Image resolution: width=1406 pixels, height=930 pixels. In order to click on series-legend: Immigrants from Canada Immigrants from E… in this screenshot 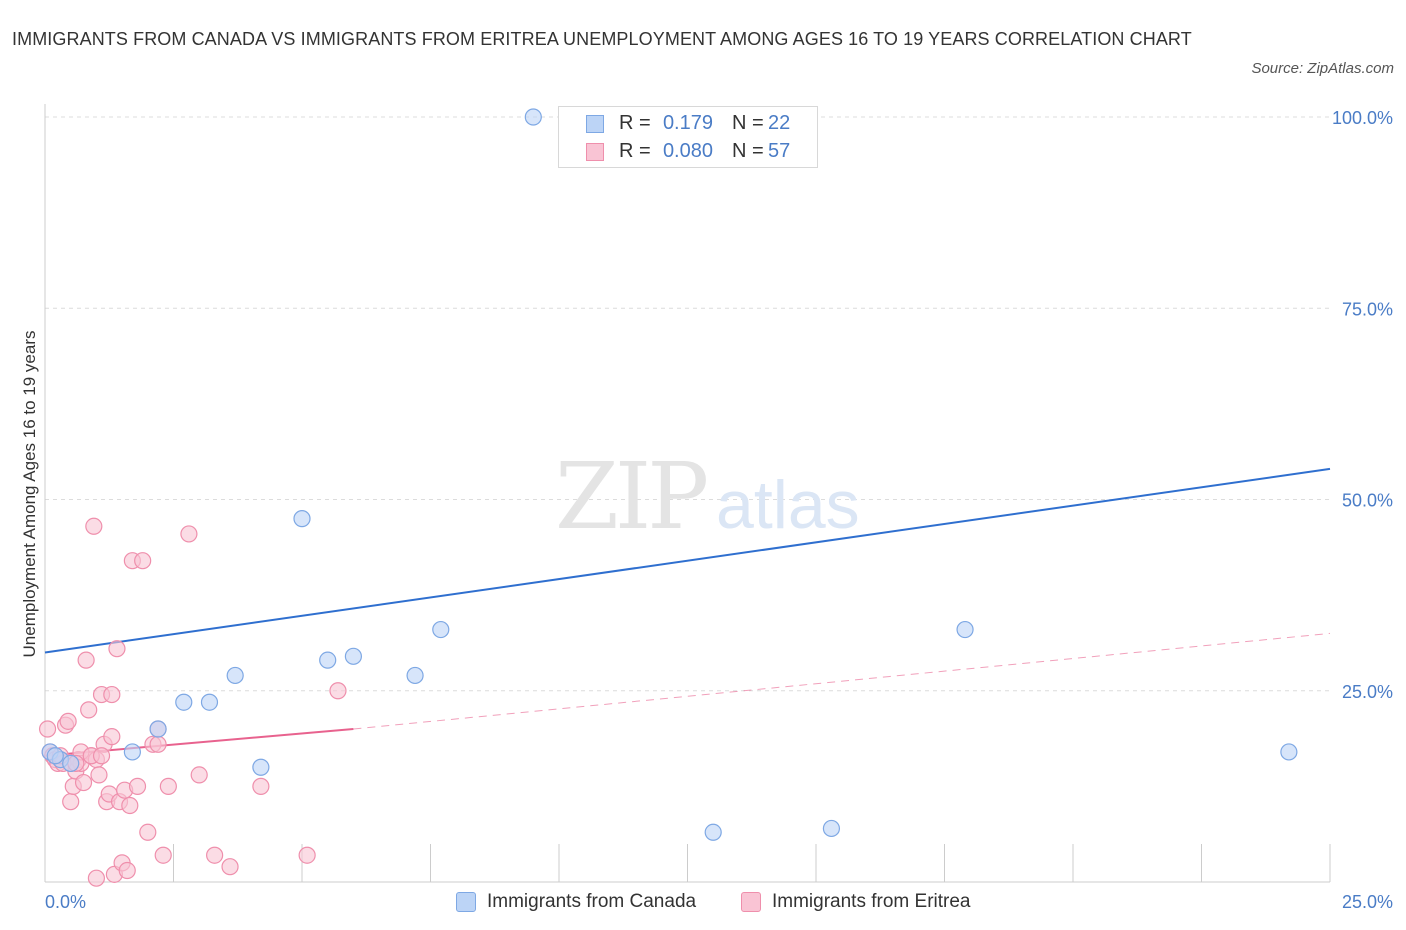, I will do `click(703, 903)`.